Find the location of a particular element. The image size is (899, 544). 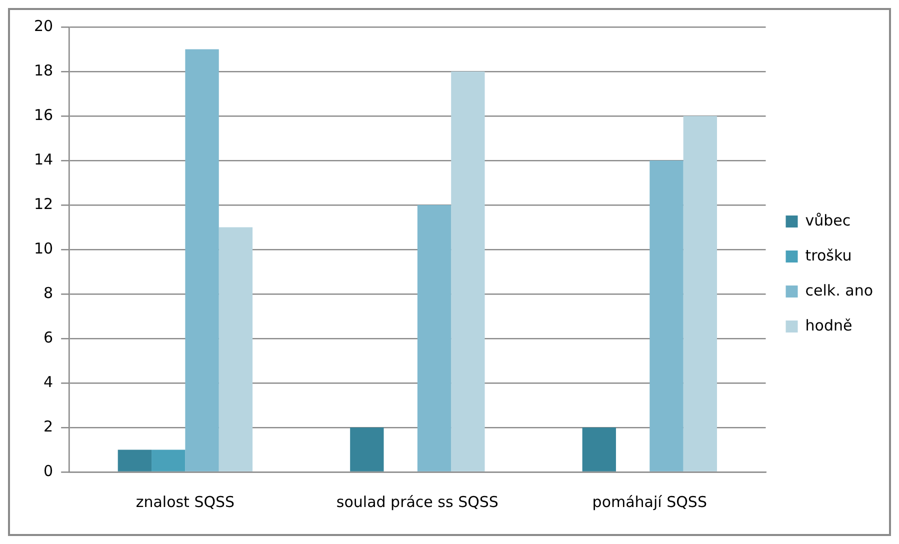

legend-label: trošku is located at coordinates (828, 255).